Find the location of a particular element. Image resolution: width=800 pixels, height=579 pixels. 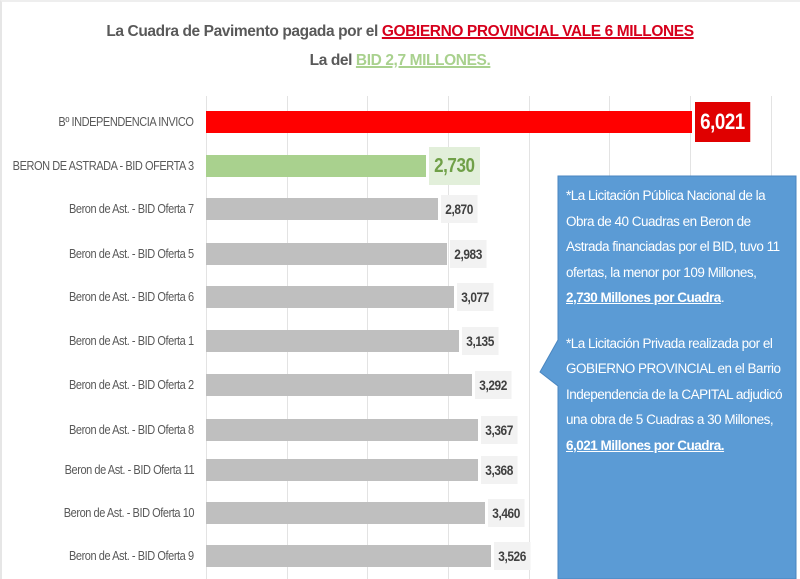

category-label: Beron de Ast. - BID Oferta 8 is located at coordinates (131, 430).